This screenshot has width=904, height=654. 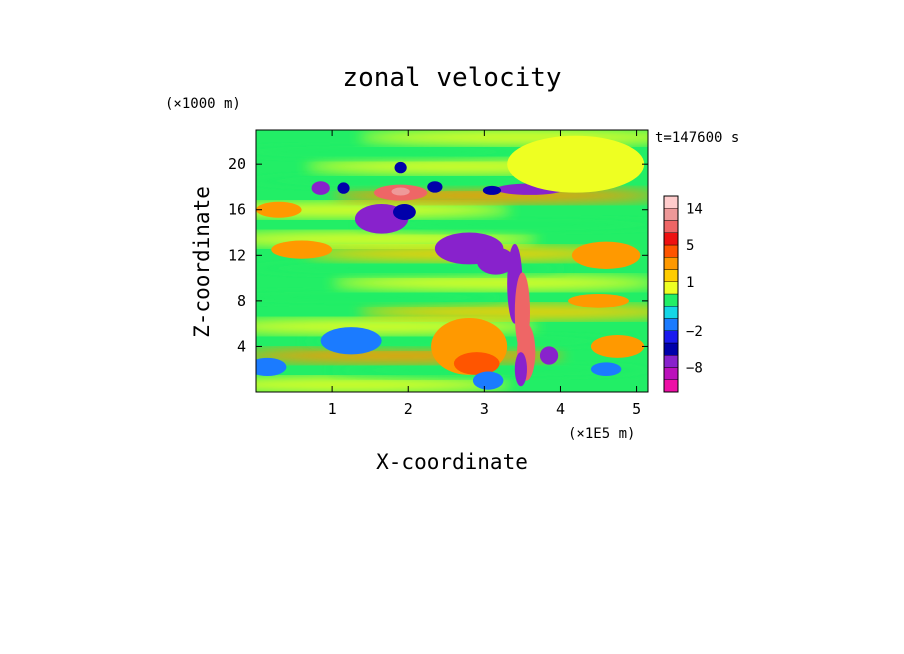 I want to click on colorbar-frame, so click(x=671, y=294).